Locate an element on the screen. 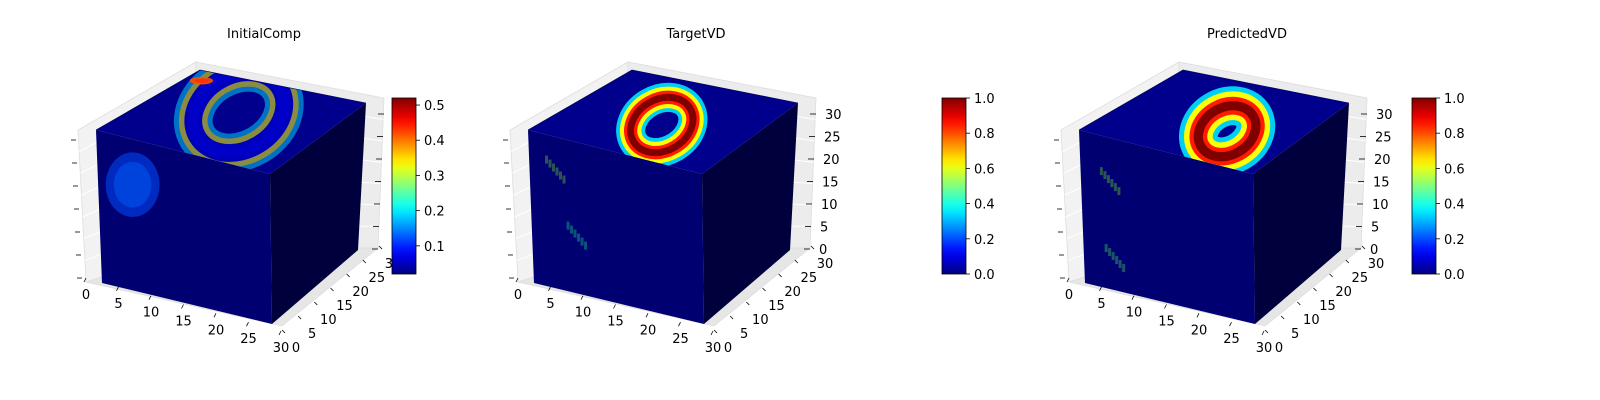  chart-title: InitialComp is located at coordinates (264, 34).